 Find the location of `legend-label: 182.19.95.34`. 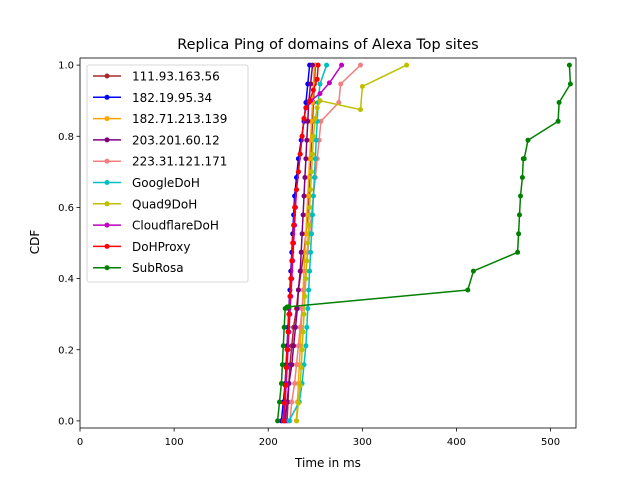

legend-label: 182.19.95.34 is located at coordinates (172, 98).